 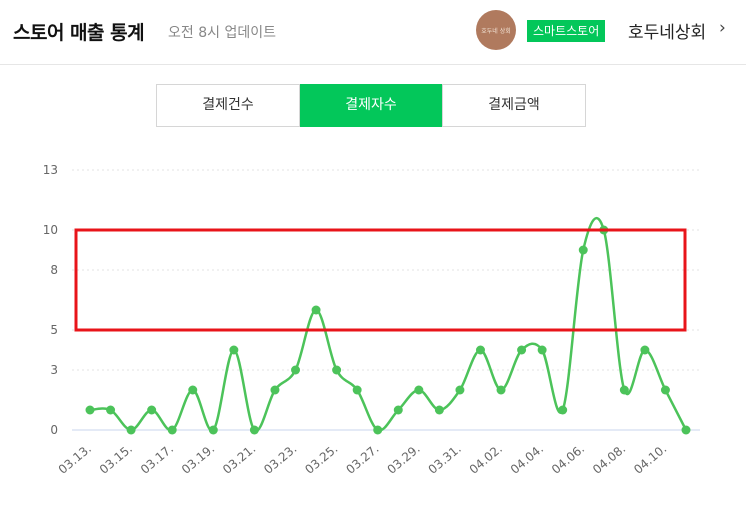 I want to click on tab-payer-count: 결제자수, so click(x=370, y=105).